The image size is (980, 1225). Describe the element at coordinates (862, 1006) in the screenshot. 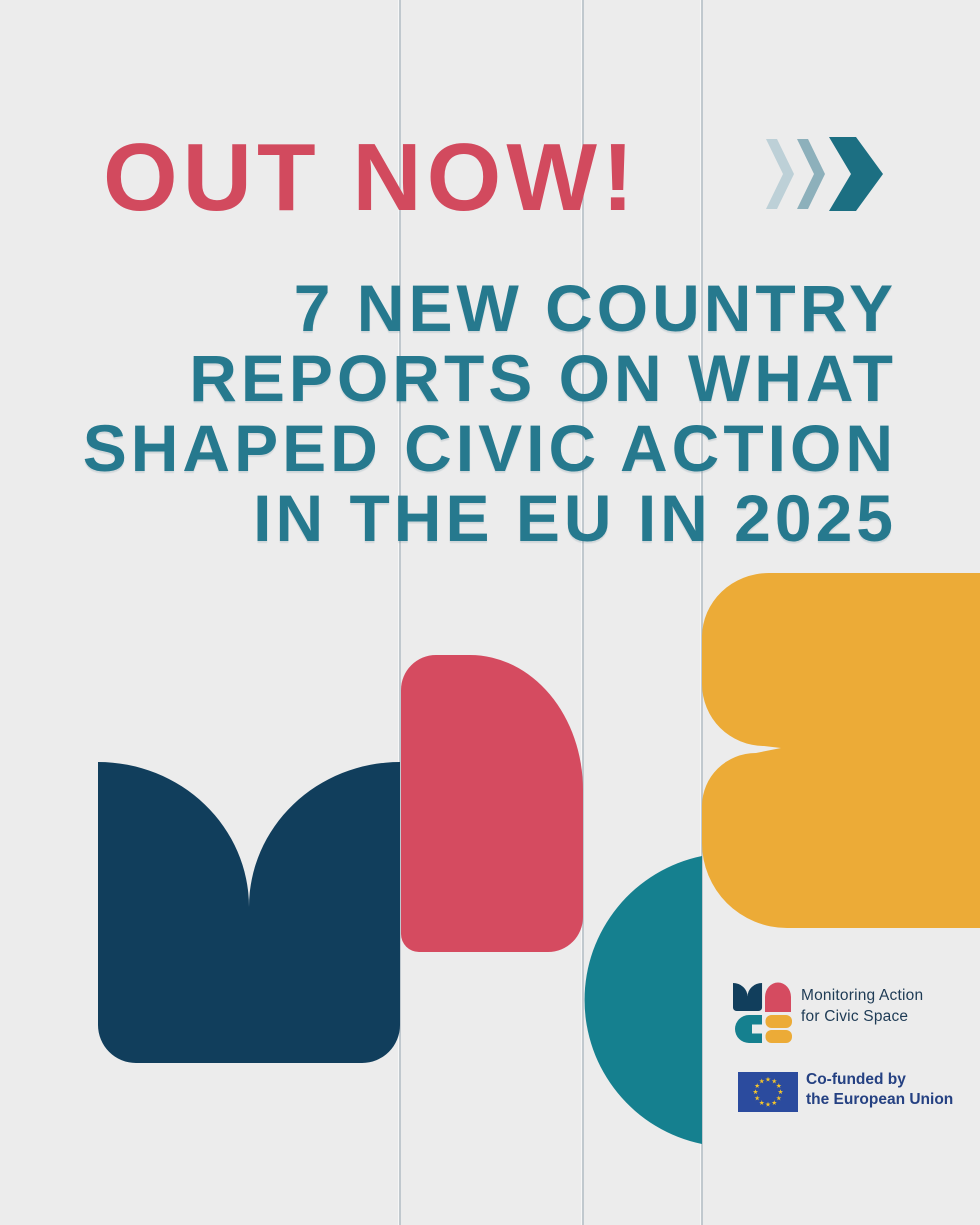

I see `brand-name: Monitoring Action for Civic Space` at that location.